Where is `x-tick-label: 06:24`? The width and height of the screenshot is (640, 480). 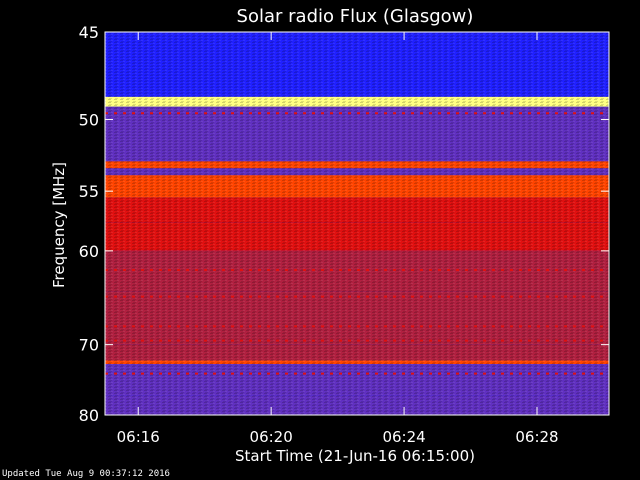 x-tick-label: 06:24 is located at coordinates (403, 437).